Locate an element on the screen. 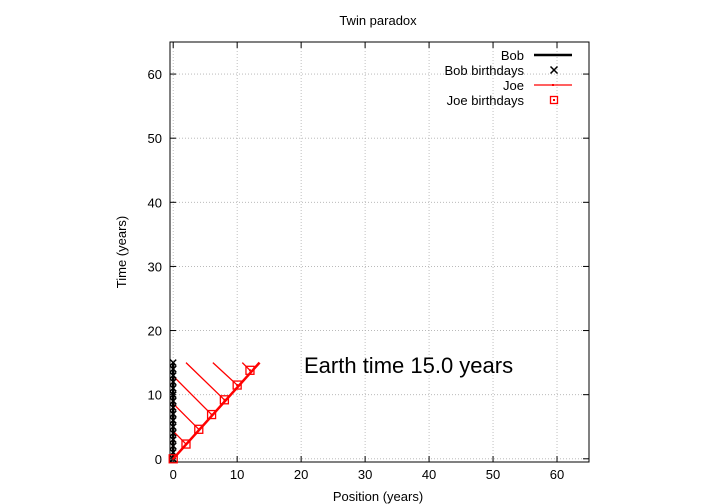 The width and height of the screenshot is (720, 504). y-axis-label: Time (years) is located at coordinates (121, 252).